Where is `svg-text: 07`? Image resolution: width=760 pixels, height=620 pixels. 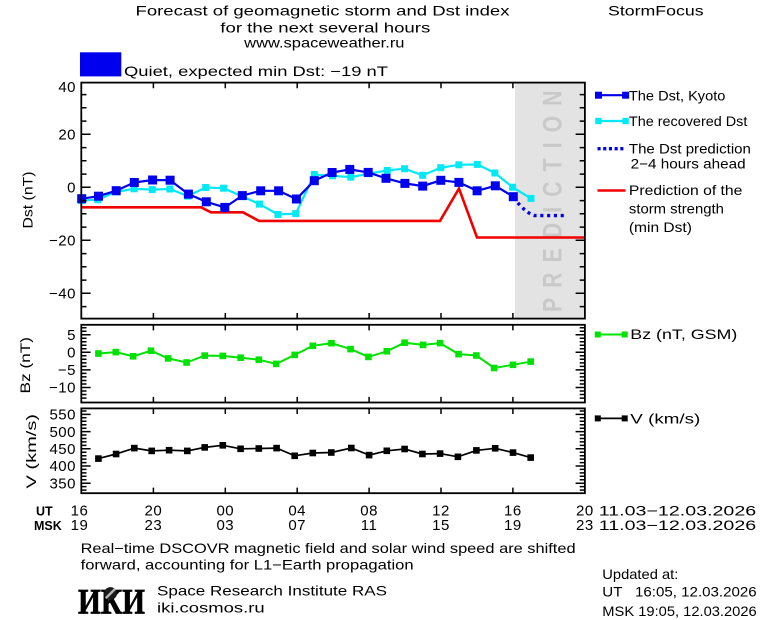 svg-text: 07 is located at coordinates (297, 525).